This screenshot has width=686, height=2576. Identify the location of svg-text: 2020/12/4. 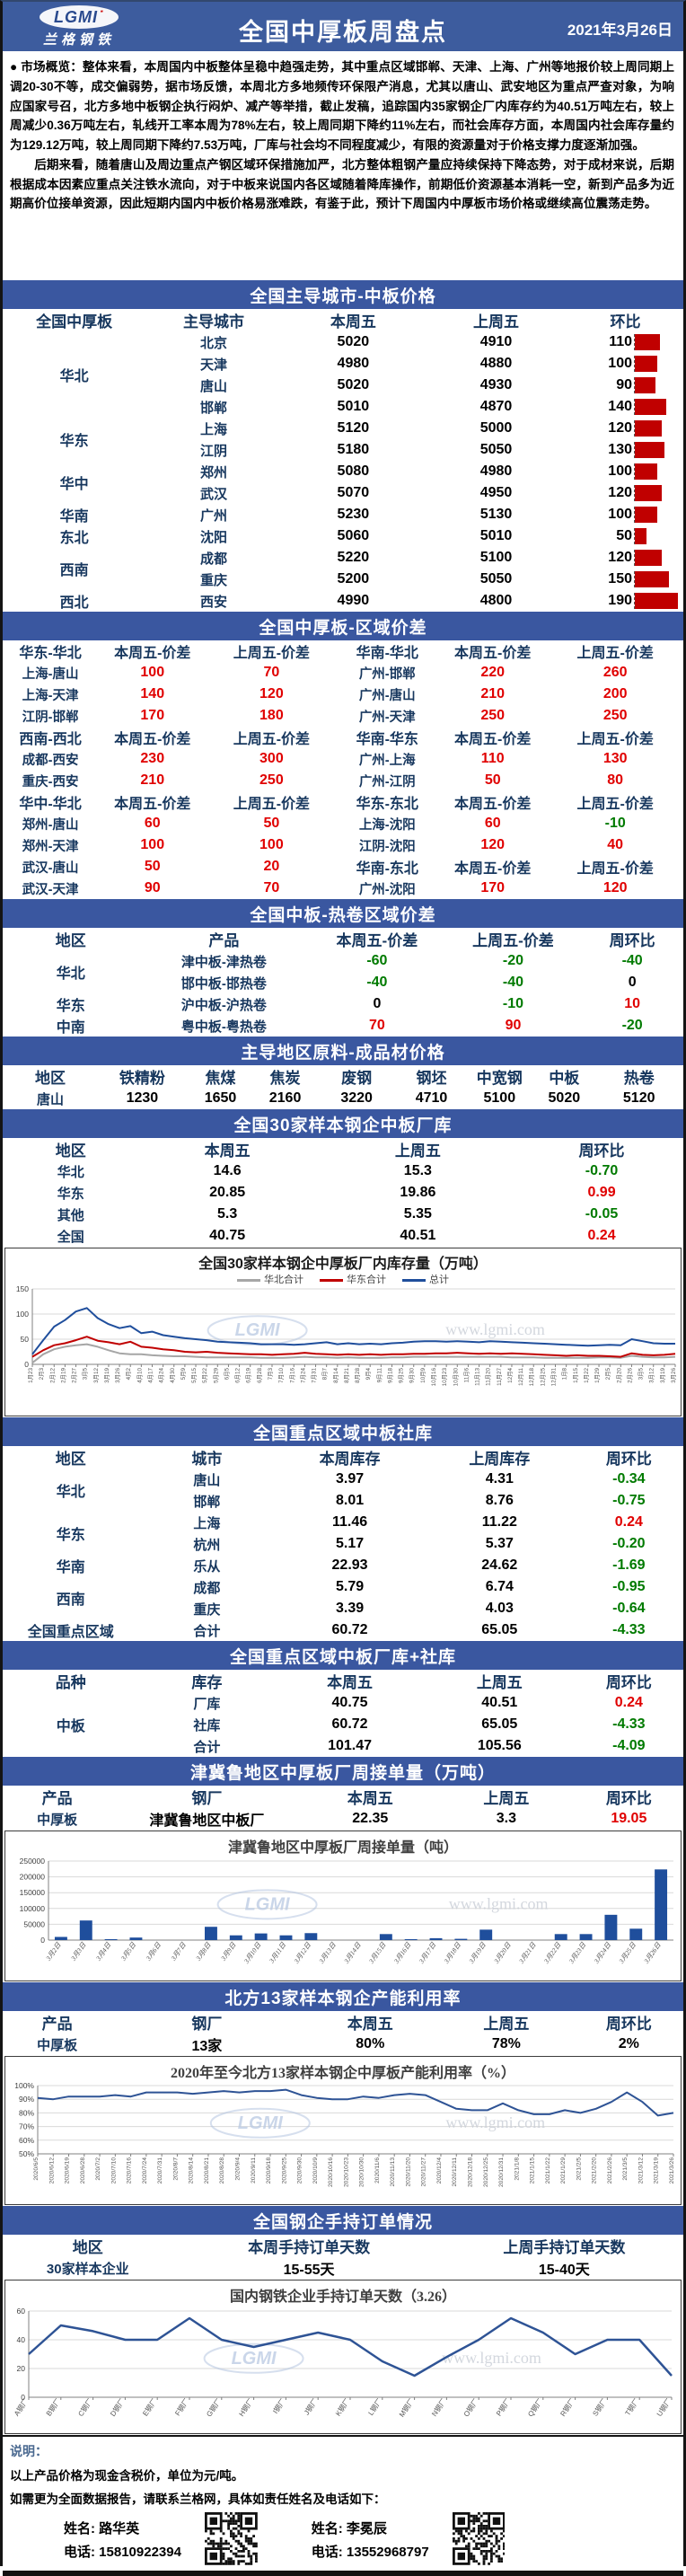
(440, 2170).